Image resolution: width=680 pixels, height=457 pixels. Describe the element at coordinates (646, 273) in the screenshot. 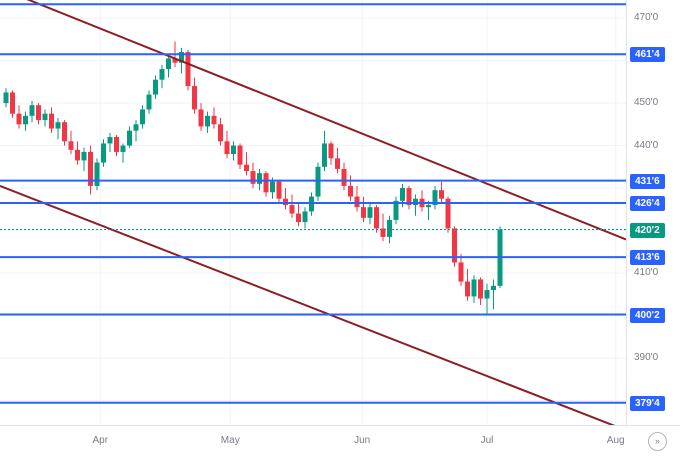

I see `price-tick-label: 410'0` at that location.